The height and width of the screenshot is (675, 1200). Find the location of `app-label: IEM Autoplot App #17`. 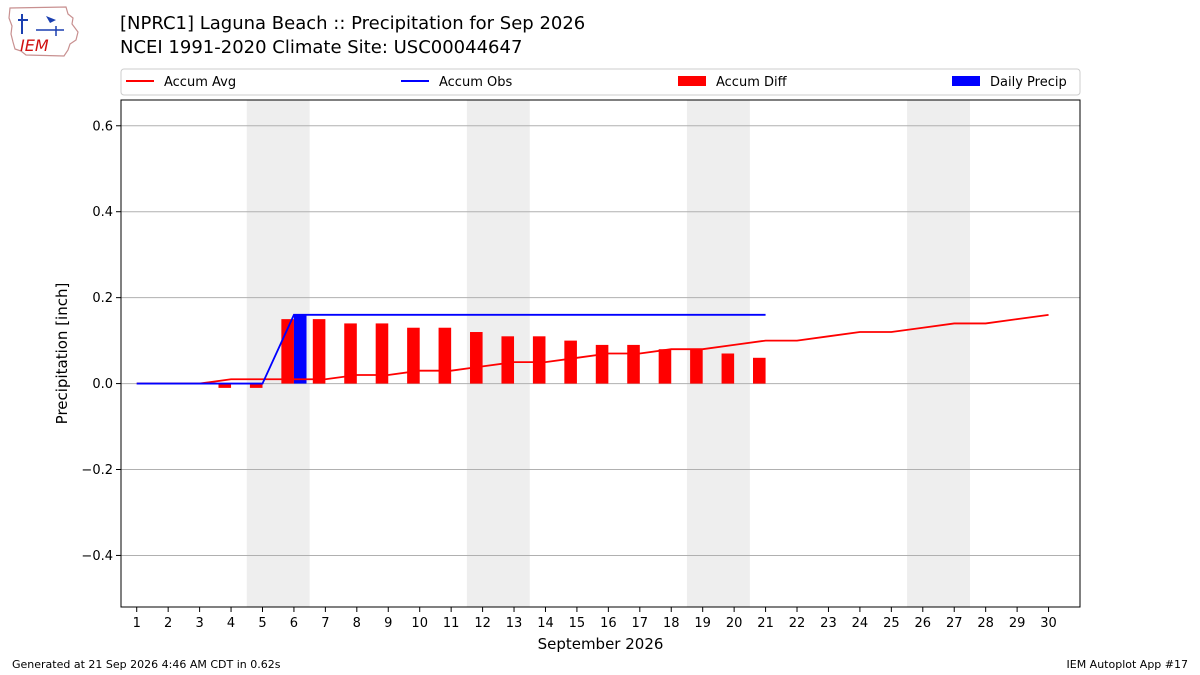

app-label: IEM Autoplot App #17 is located at coordinates (1127, 664).